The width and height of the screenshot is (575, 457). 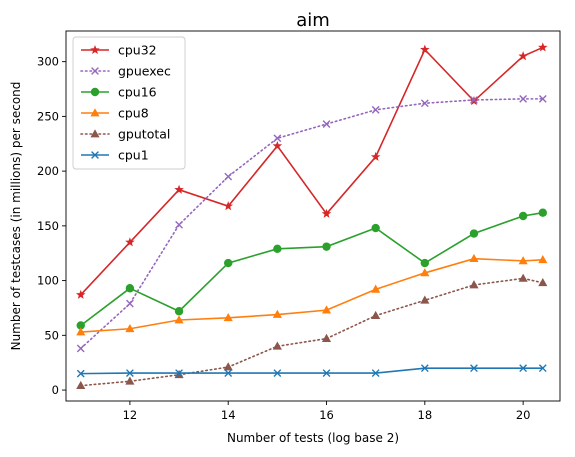 What do you see at coordinates (48, 116) in the screenshot?
I see `y-tick-label: 250` at bounding box center [48, 116].